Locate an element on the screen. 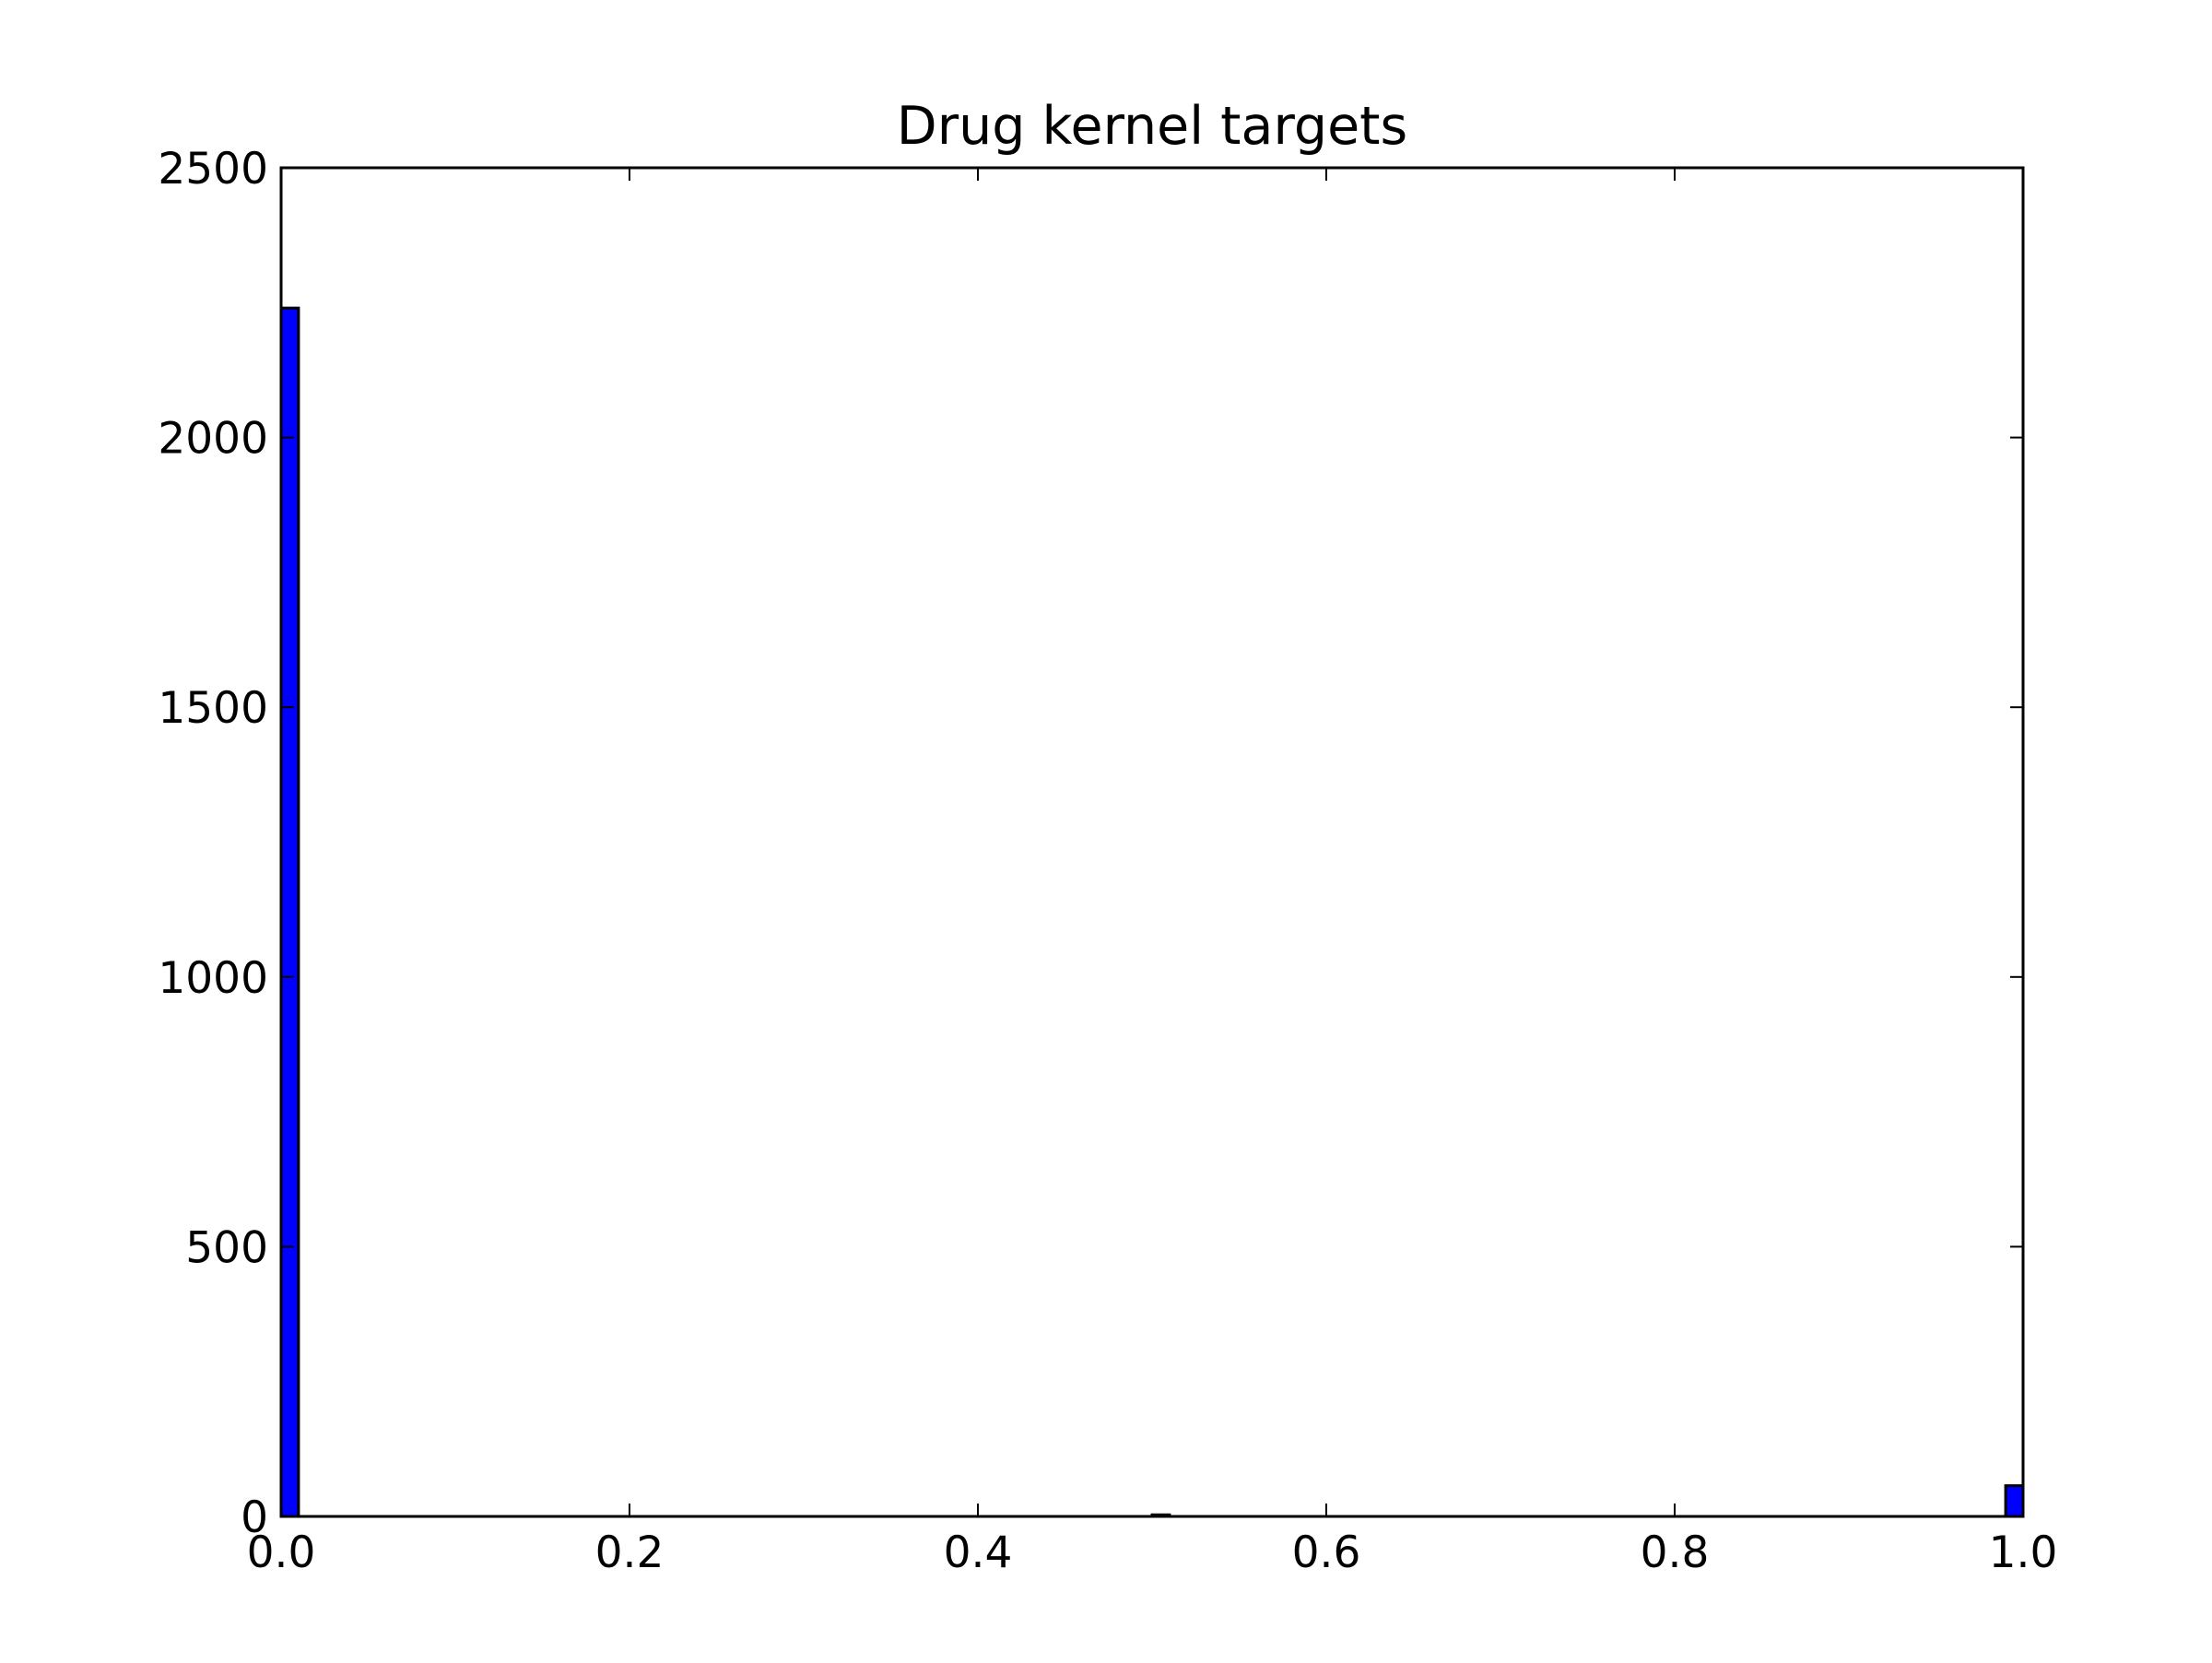 The height and width of the screenshot is (1663, 2212). y-tick-label-2: 1000 is located at coordinates (213, 978).